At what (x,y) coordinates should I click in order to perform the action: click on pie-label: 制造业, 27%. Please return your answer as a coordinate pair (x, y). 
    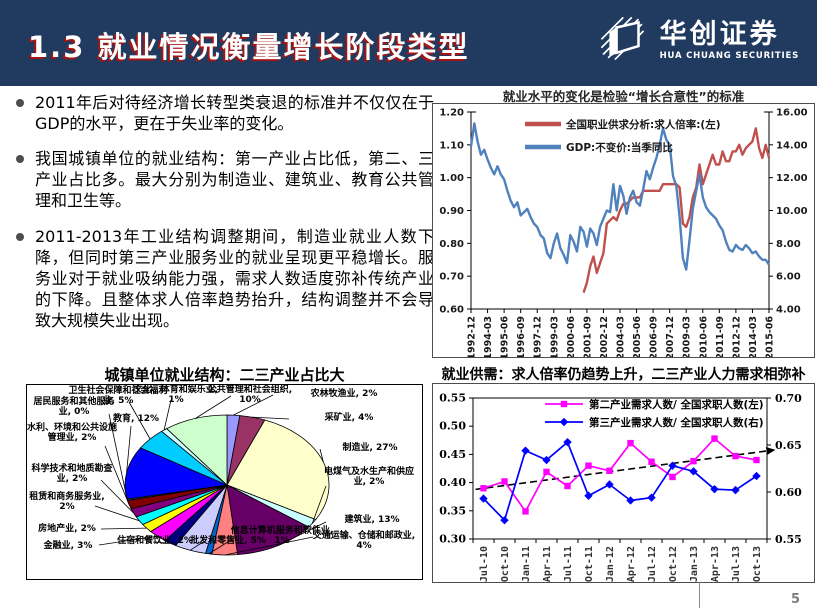
    Looking at the image, I should click on (370, 448).